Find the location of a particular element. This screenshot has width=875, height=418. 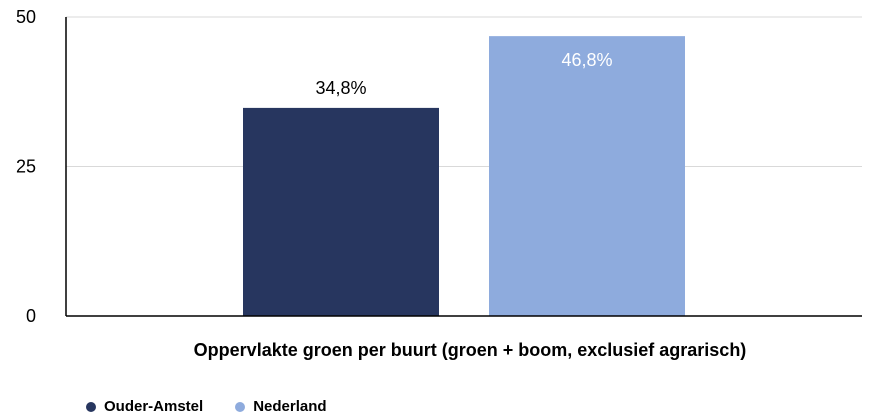

legend-item-ouder-amstel: Ouder-Amstel is located at coordinates (144, 406).